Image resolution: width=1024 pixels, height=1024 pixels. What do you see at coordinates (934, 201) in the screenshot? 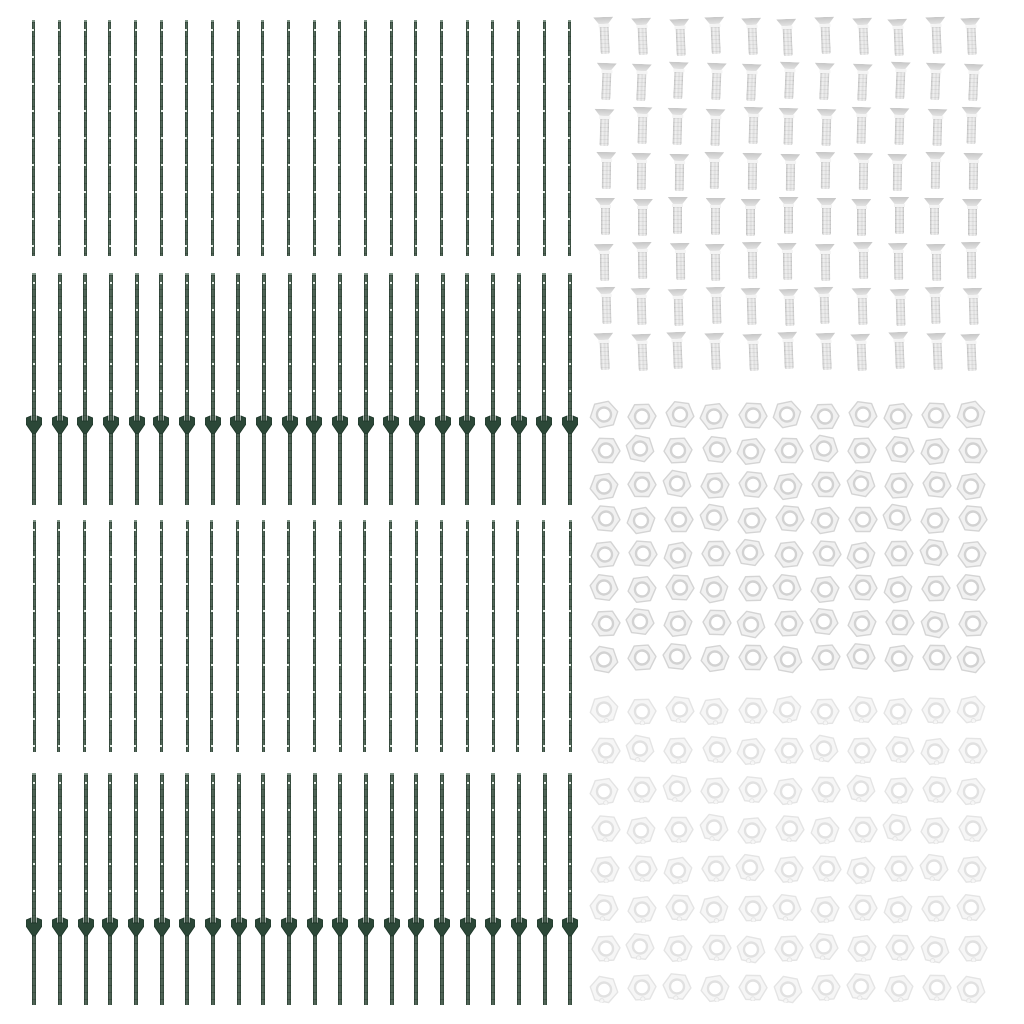
I see `bolt-head` at bounding box center [934, 201].